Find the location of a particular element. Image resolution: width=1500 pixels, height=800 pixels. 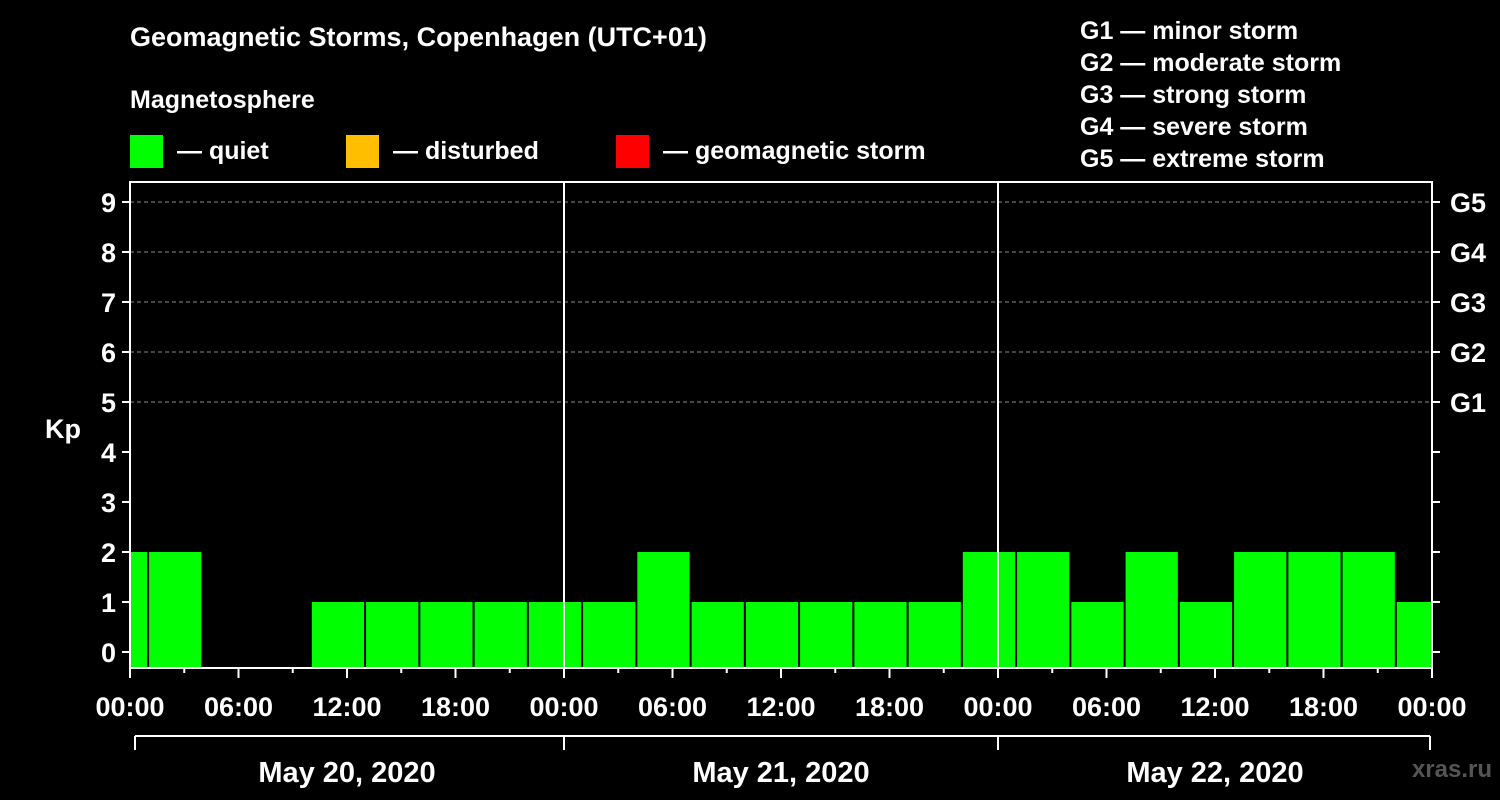

right-axis-label-G1: G1 is located at coordinates (1468, 403).